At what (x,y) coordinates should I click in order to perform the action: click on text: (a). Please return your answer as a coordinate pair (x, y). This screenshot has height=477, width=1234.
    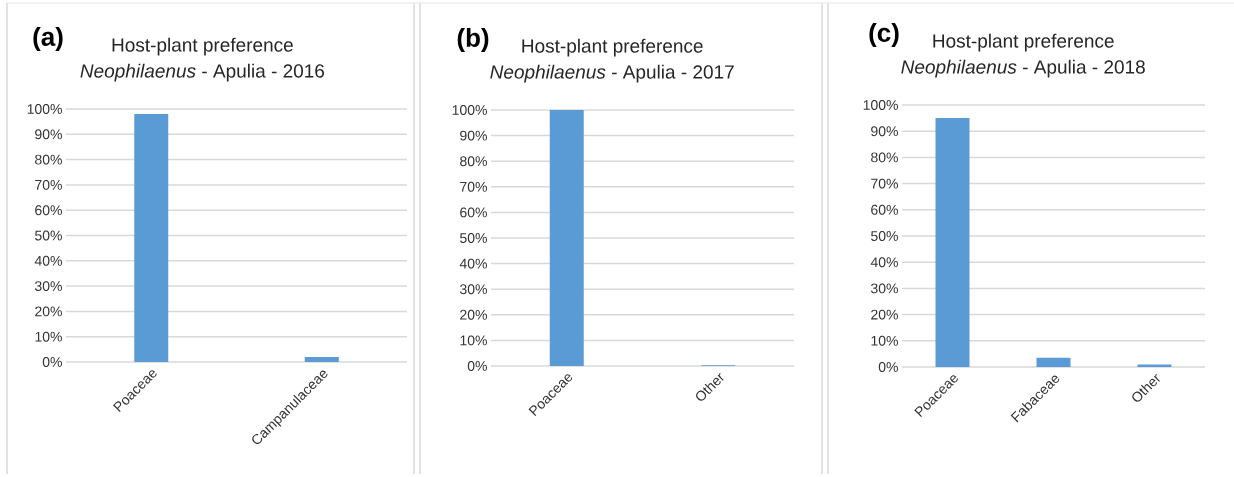
    Looking at the image, I should click on (48, 39).